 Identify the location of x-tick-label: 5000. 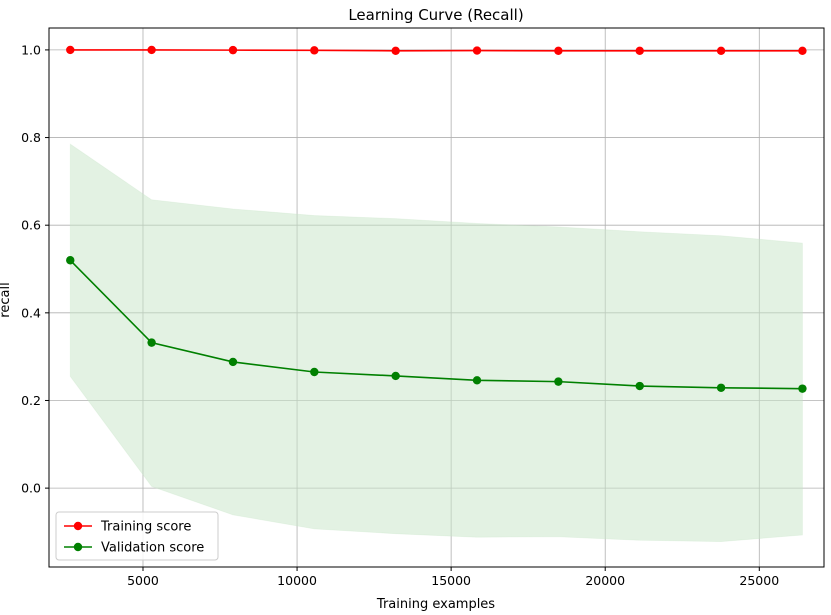
(143, 580).